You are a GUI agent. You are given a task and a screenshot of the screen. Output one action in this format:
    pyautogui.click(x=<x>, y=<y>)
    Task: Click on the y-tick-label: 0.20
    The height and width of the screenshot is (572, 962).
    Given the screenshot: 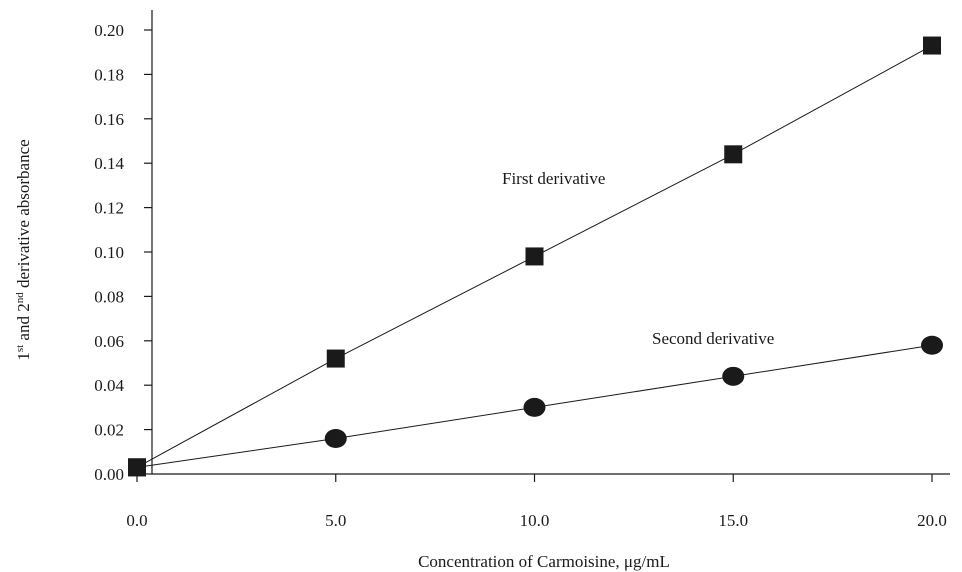 What is the action you would take?
    pyautogui.click(x=109, y=30)
    